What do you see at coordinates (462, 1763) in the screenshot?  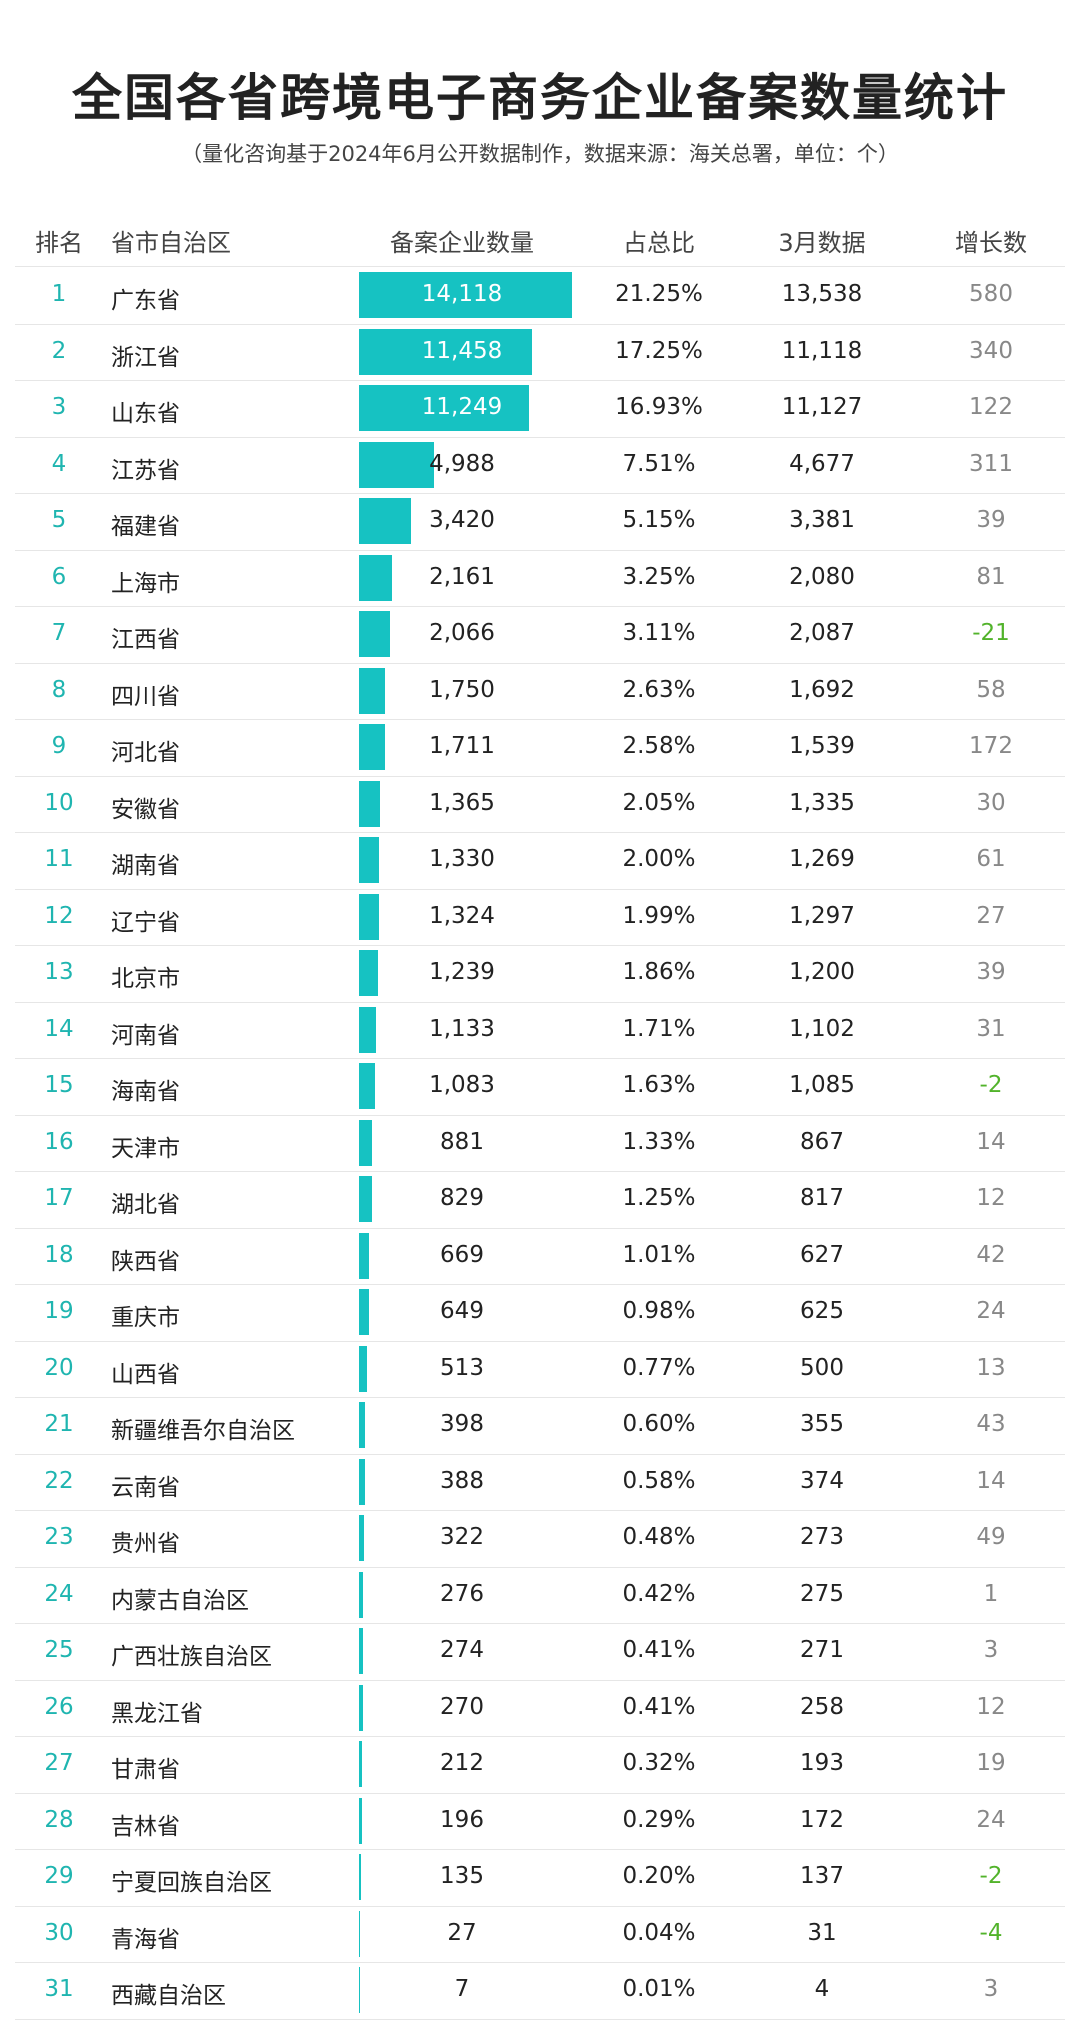 I see `count: 212` at bounding box center [462, 1763].